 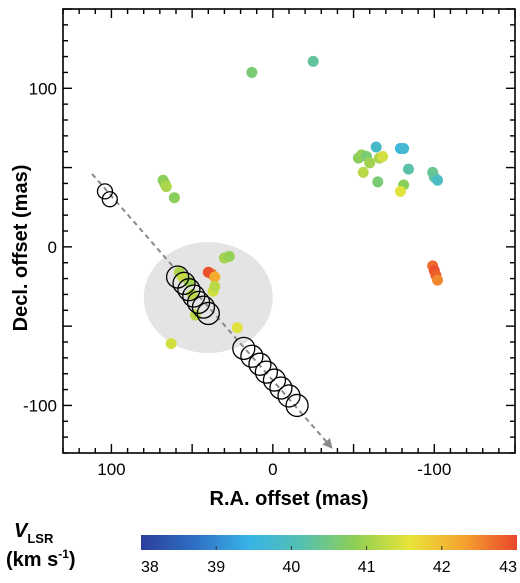 What do you see at coordinates (442, 567) in the screenshot?
I see `colorbar-tick-label: 42` at bounding box center [442, 567].